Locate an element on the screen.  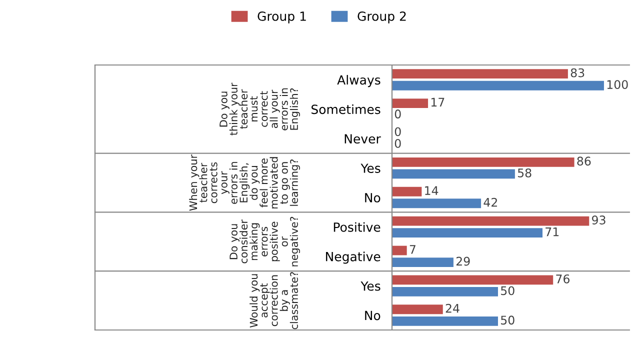
data-label: 29 is located at coordinates (463, 261).